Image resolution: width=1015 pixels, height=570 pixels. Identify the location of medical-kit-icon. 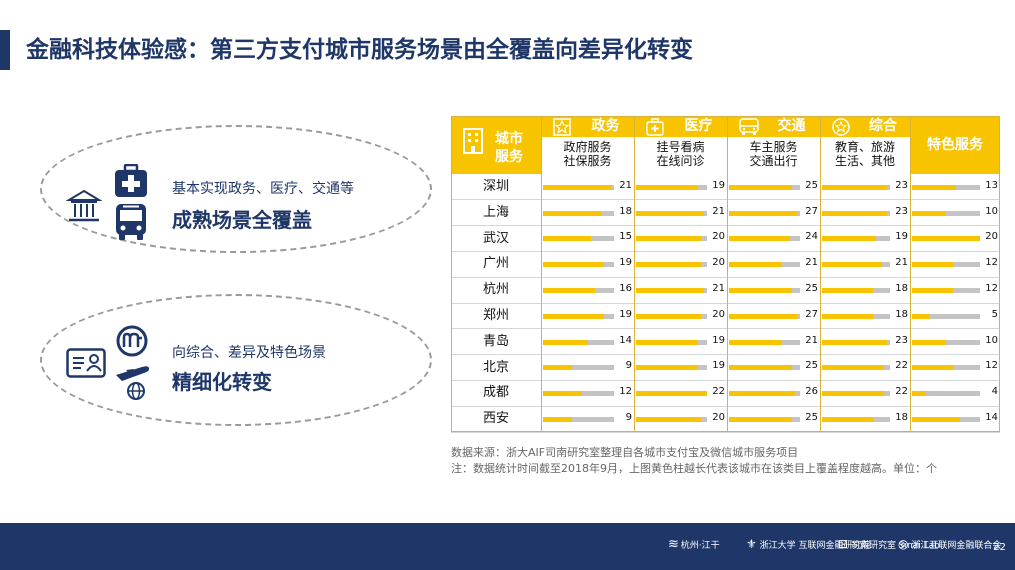
(655, 129).